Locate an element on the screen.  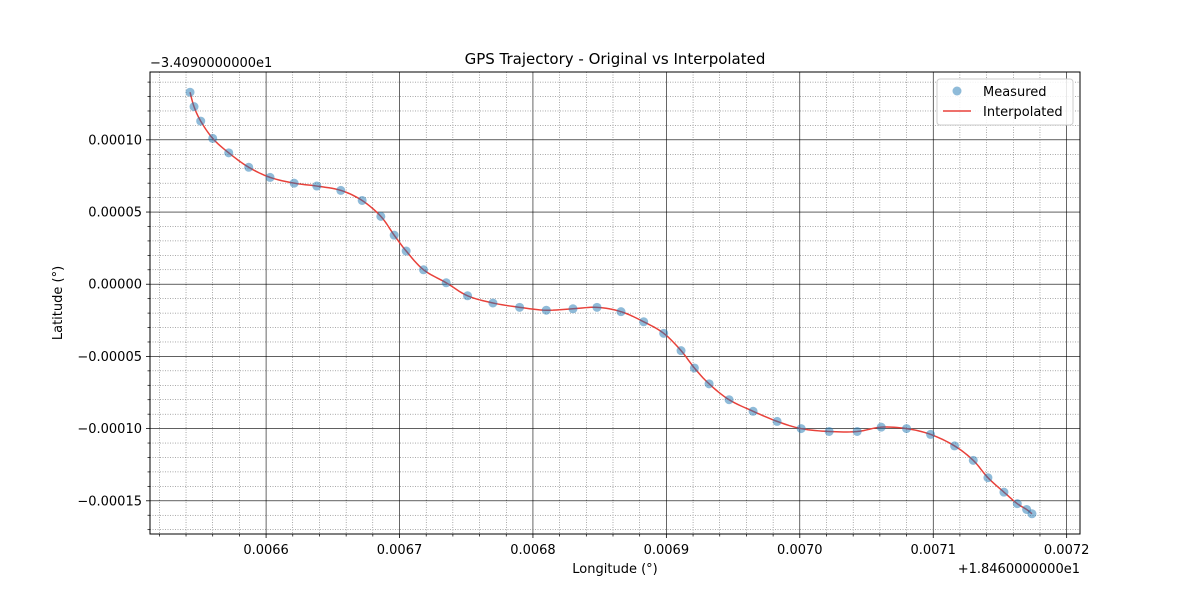
x-tick-label: 0.0072 is located at coordinates (1067, 550).